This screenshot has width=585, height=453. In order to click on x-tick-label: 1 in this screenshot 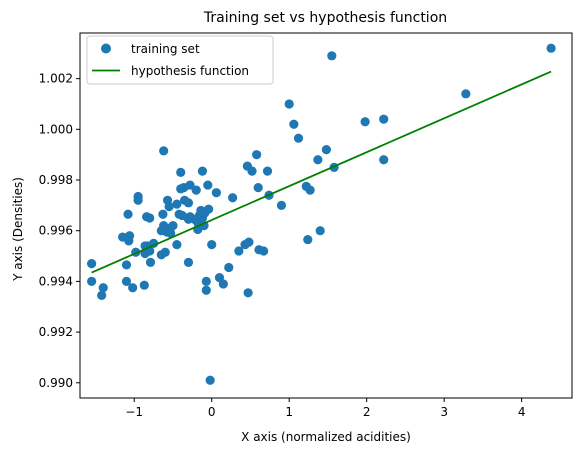, I will do `click(289, 412)`.